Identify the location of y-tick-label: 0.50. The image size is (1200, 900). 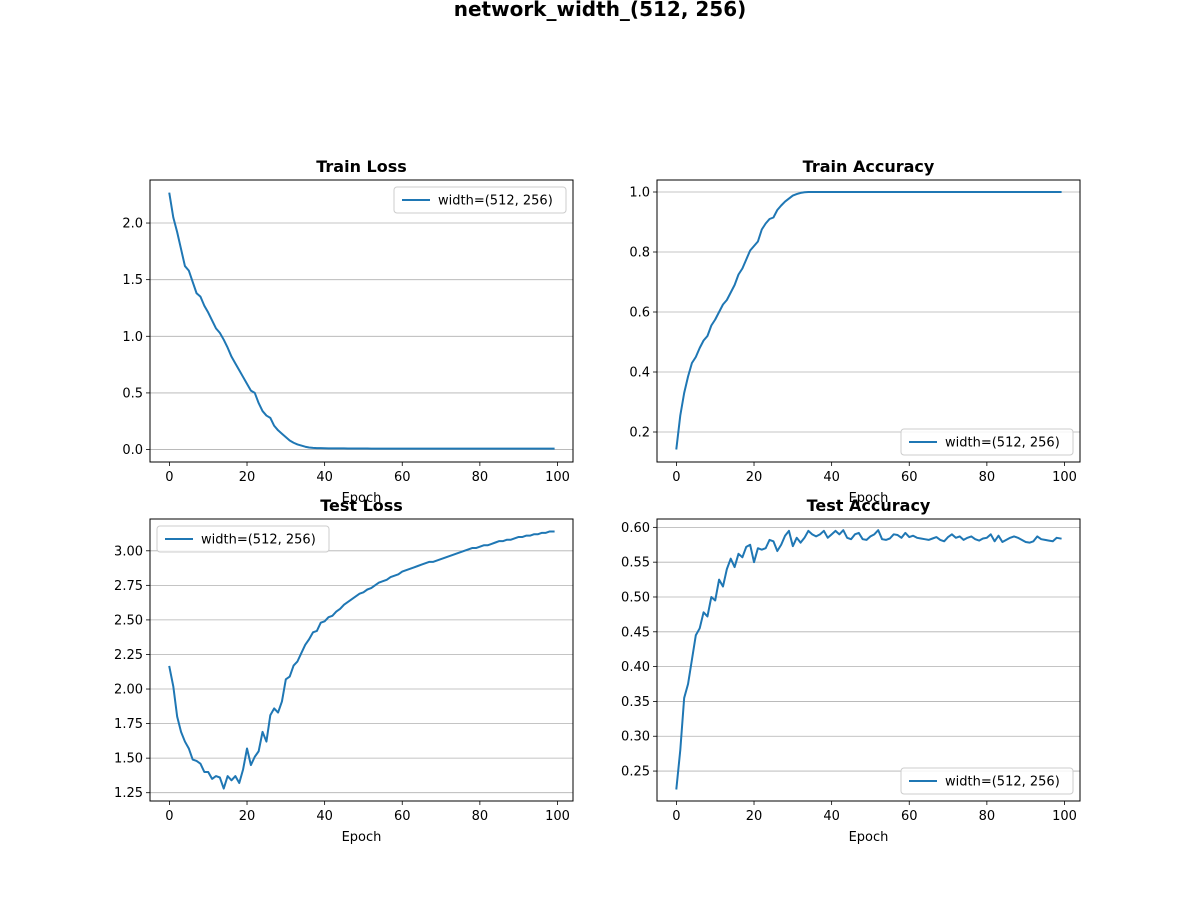
(635, 597).